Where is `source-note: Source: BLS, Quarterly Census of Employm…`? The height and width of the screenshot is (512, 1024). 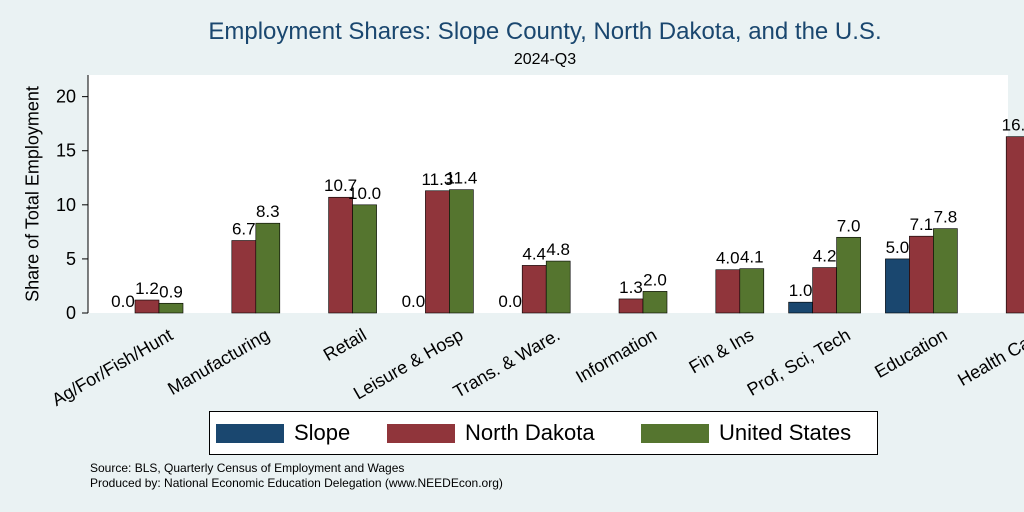
source-note: Source: BLS, Quarterly Census of Employm… is located at coordinates (247, 468).